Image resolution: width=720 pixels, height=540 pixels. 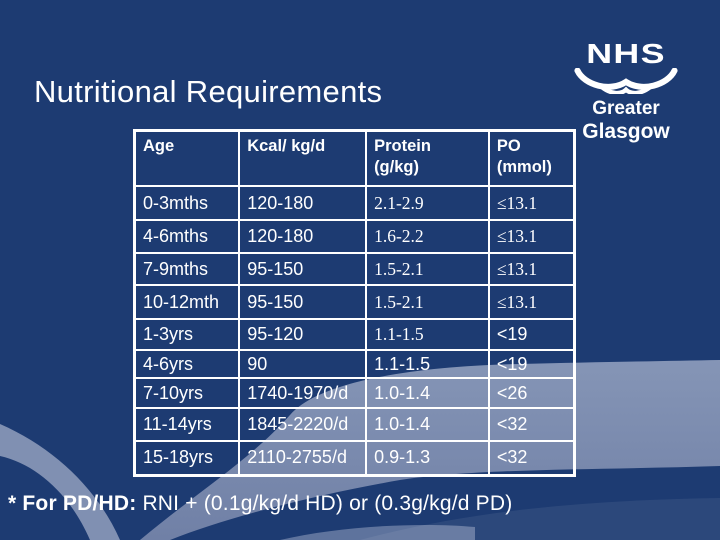 I want to click on table-cell: 1-3yrs, so click(x=187, y=334).